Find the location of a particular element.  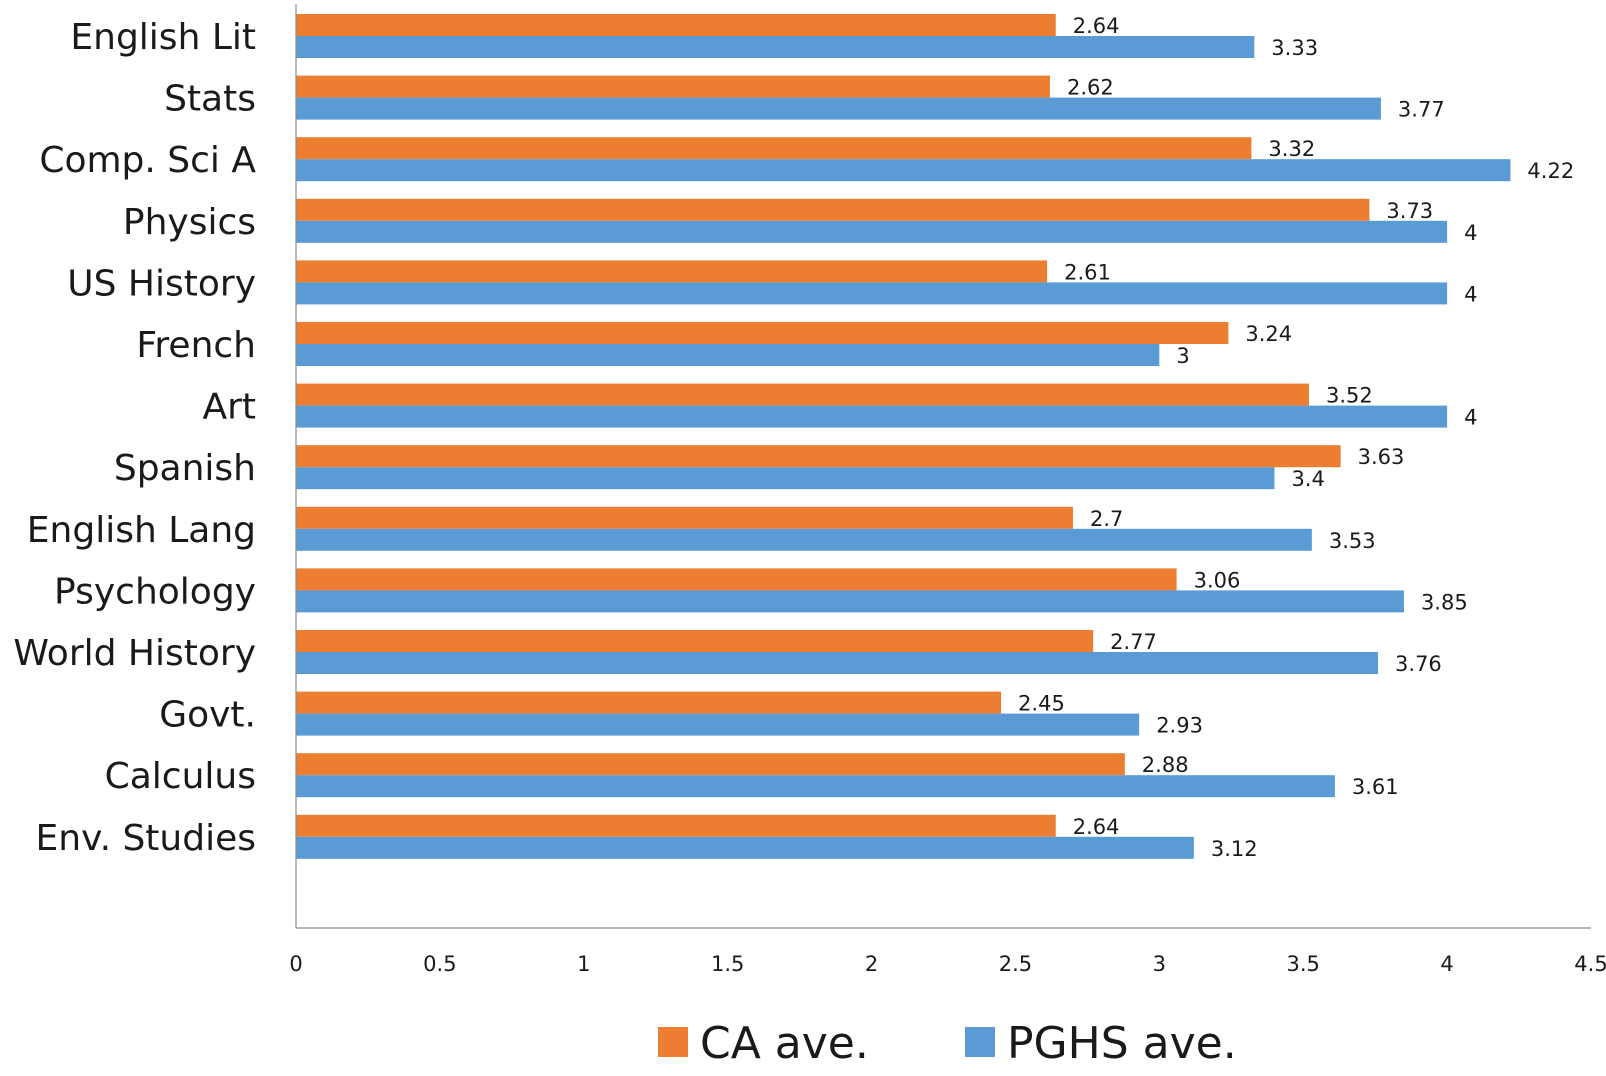

x-tick-label: 1.5 is located at coordinates (727, 964).